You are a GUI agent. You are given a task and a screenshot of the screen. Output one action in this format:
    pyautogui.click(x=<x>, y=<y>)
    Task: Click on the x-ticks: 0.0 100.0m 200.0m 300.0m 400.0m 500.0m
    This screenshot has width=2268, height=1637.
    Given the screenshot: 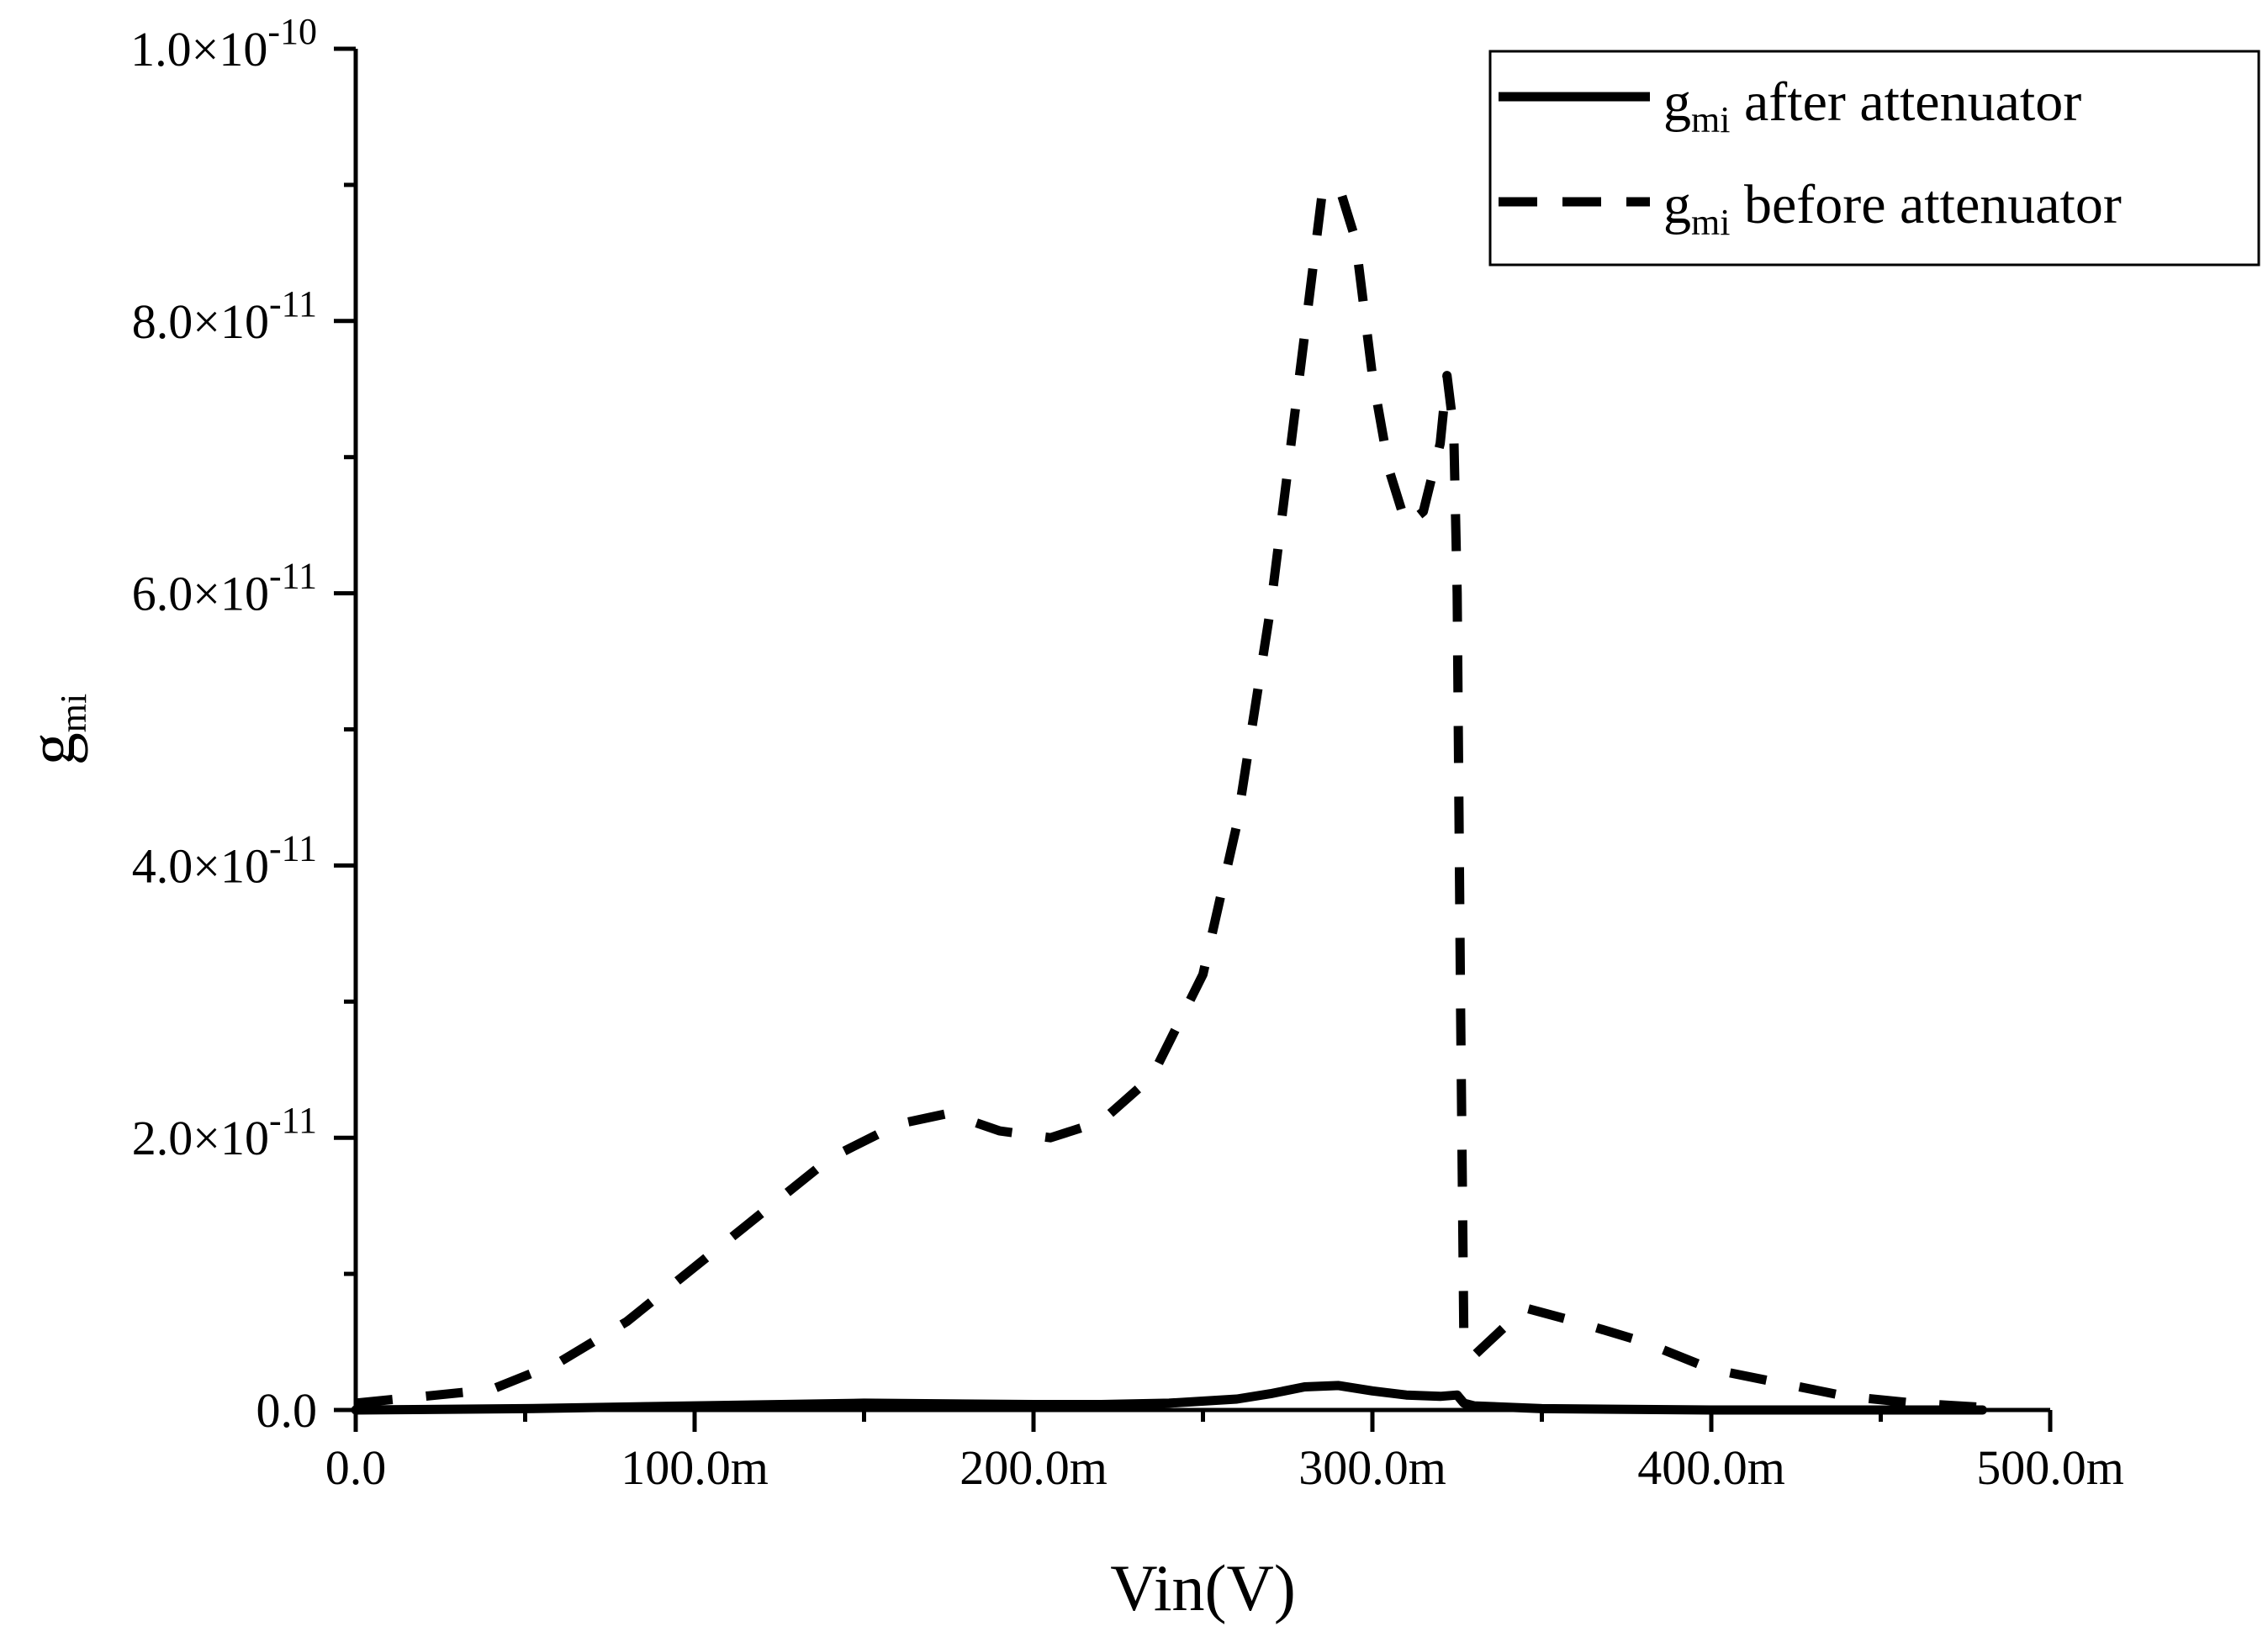 What is the action you would take?
    pyautogui.click(x=1224, y=1452)
    